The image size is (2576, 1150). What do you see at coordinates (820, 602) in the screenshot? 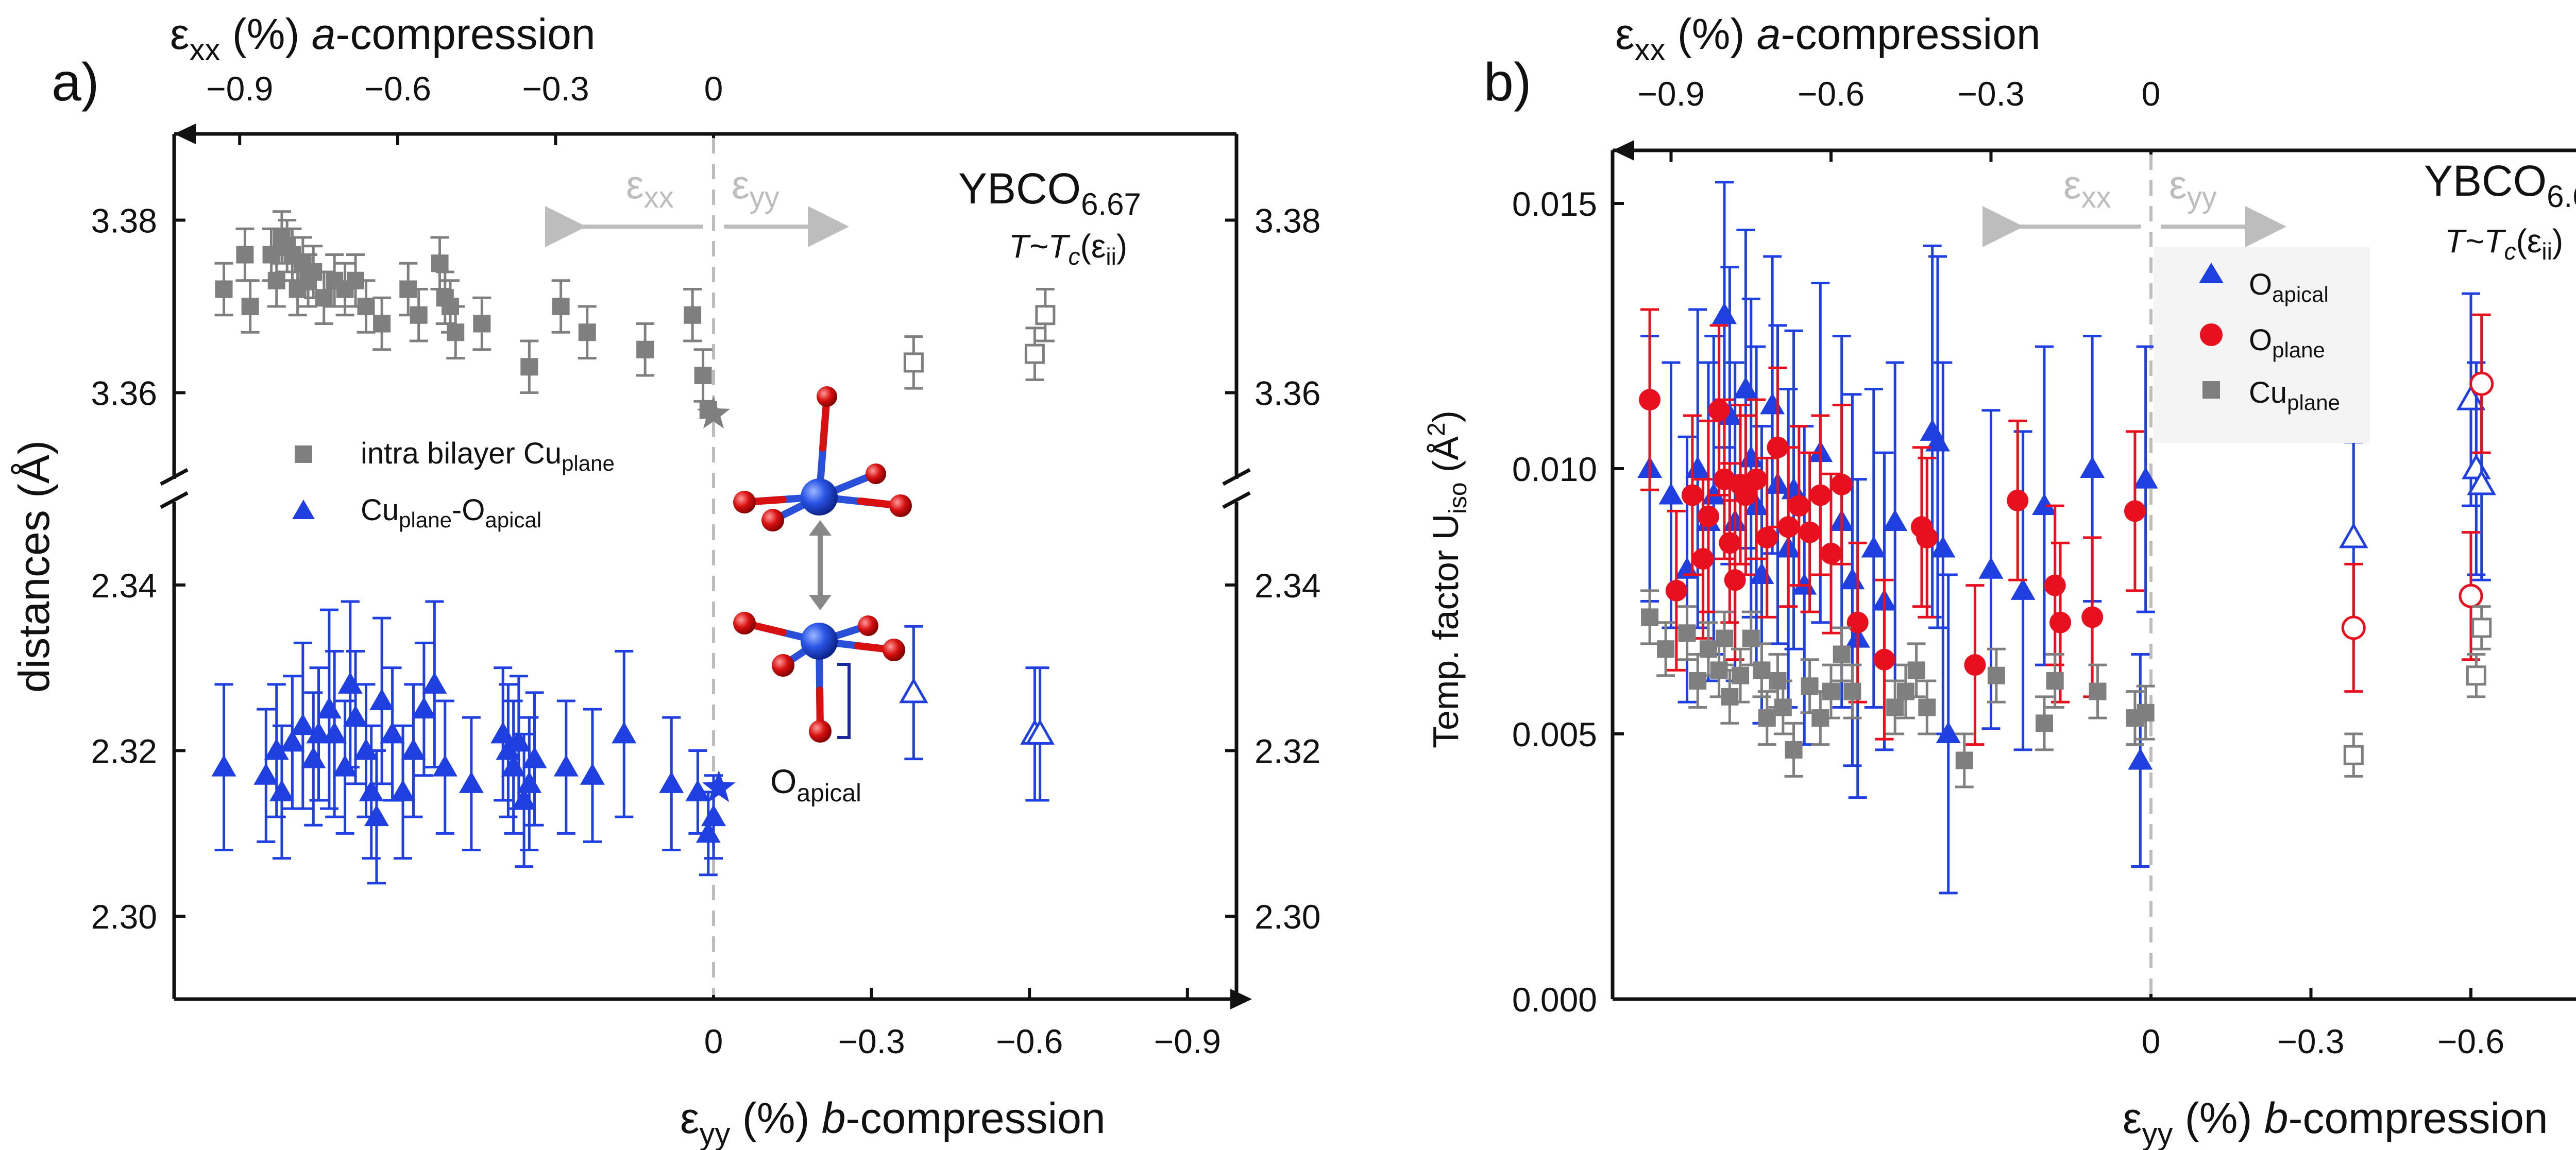
I see `arrow-head-down` at bounding box center [820, 602].